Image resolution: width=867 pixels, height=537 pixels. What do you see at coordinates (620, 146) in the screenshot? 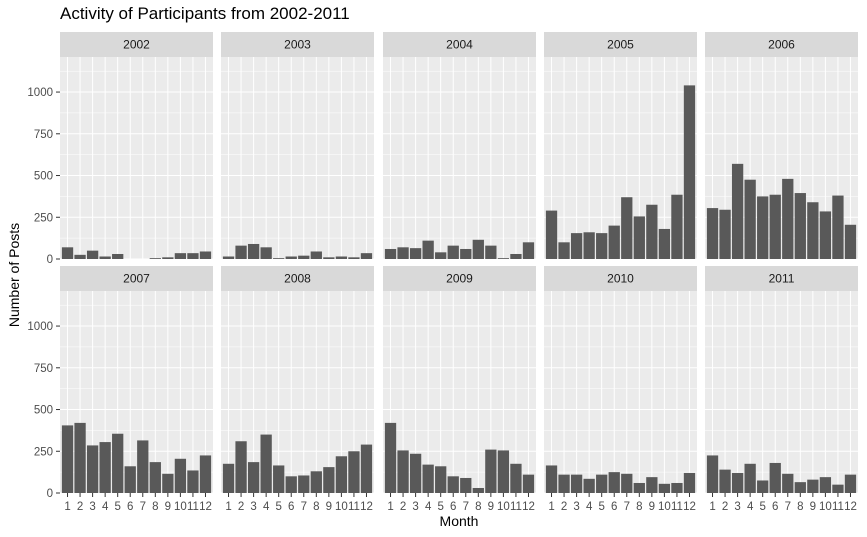
I see `facet-2005: 2005` at bounding box center [620, 146].